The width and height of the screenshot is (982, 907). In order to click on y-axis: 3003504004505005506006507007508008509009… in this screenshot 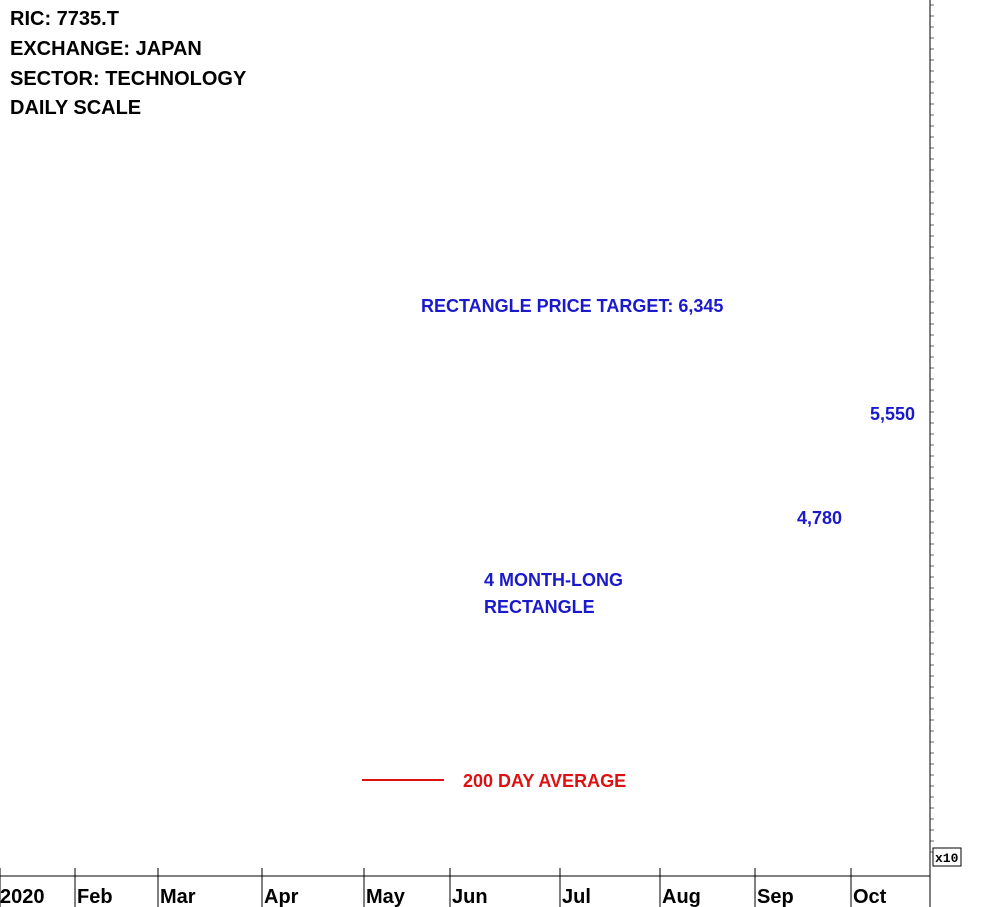, I will do `click(932, 428)`.